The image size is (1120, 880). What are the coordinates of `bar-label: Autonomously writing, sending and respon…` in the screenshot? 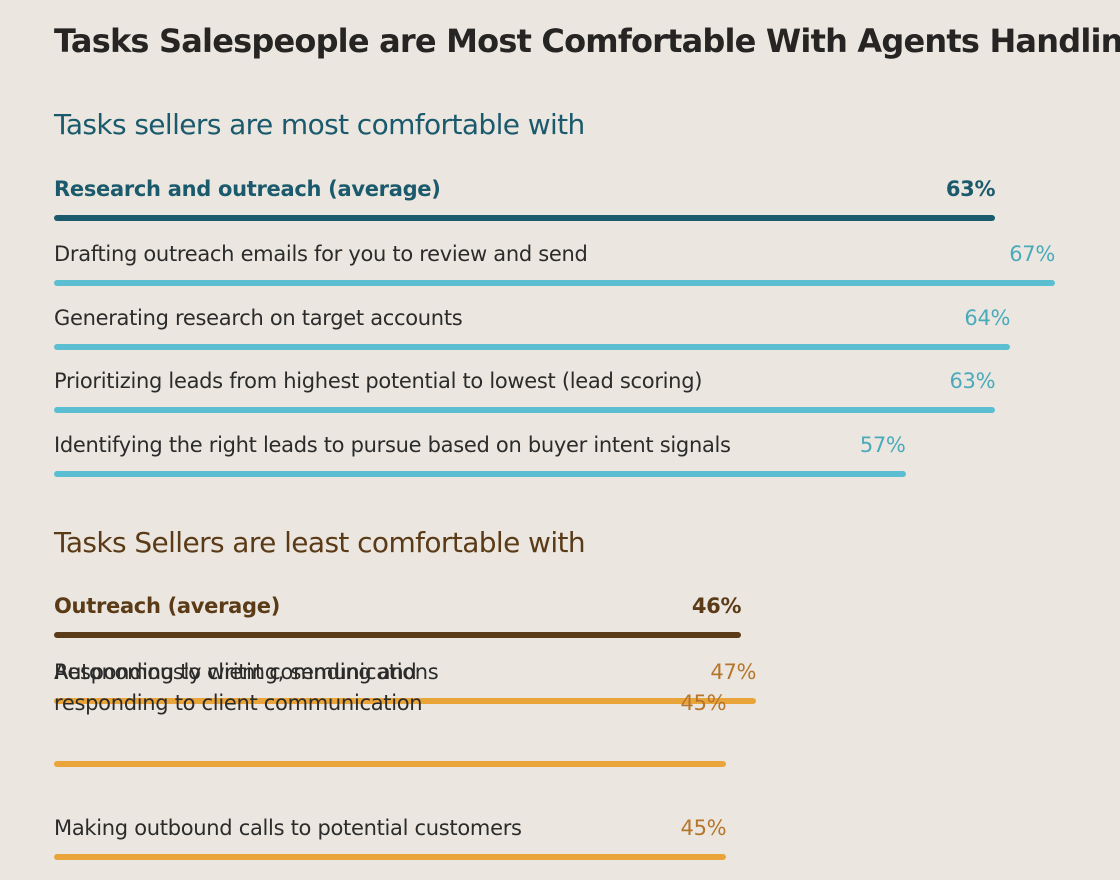 It's located at (238, 687).